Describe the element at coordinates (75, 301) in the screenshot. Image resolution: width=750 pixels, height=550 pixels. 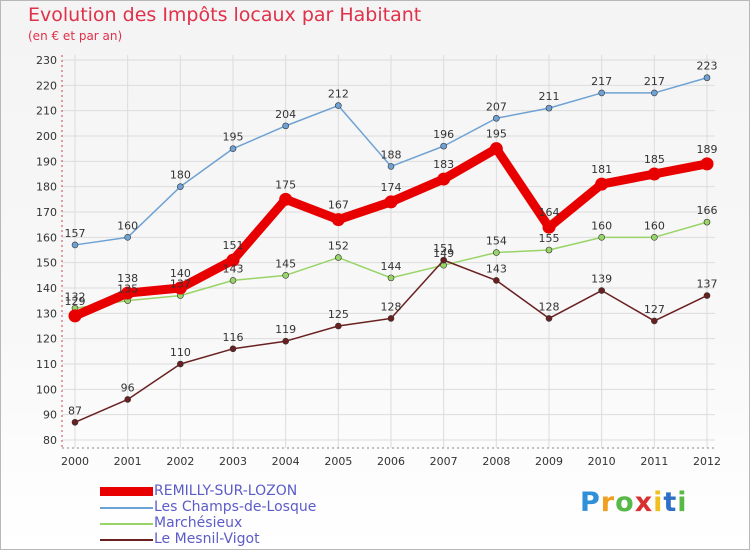
I see `data-label: 129` at that location.